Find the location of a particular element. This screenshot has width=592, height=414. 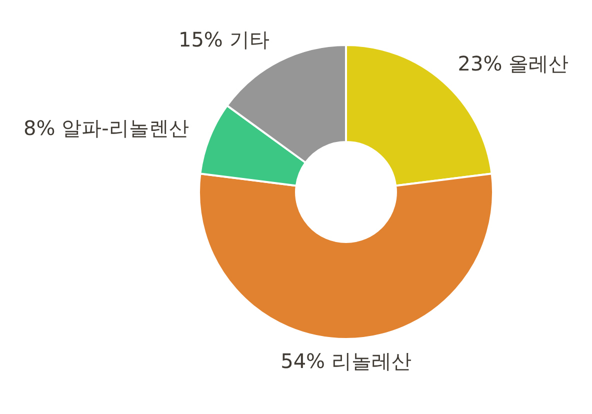

slice-label: 8% 알파-리놀렌산 is located at coordinates (106, 128).